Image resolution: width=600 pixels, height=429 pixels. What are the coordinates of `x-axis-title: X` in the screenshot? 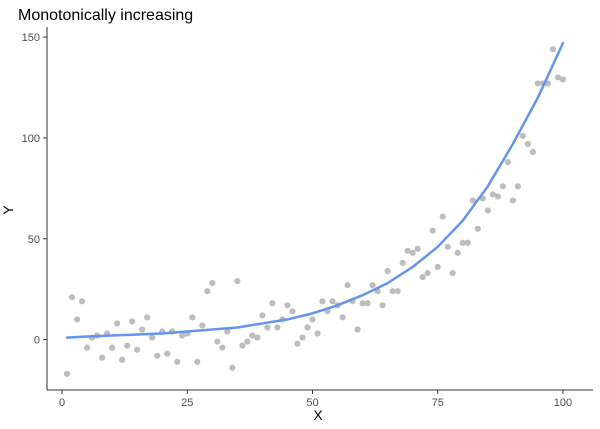 It's located at (318, 415).